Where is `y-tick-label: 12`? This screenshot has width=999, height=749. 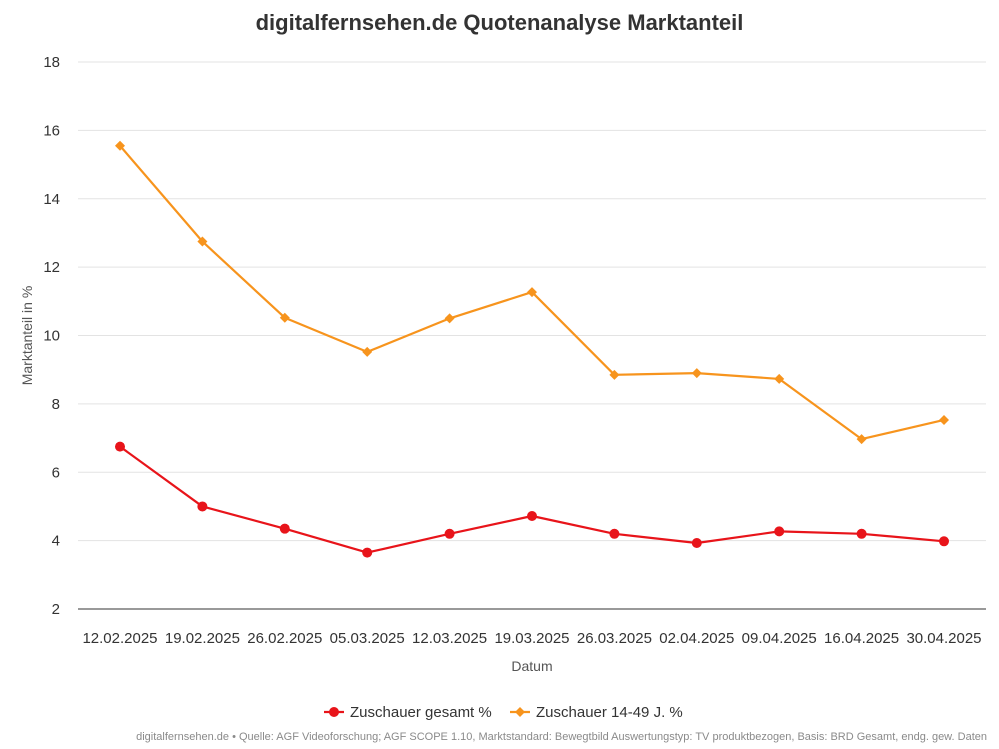
y-tick-label: 12 is located at coordinates (51, 267).